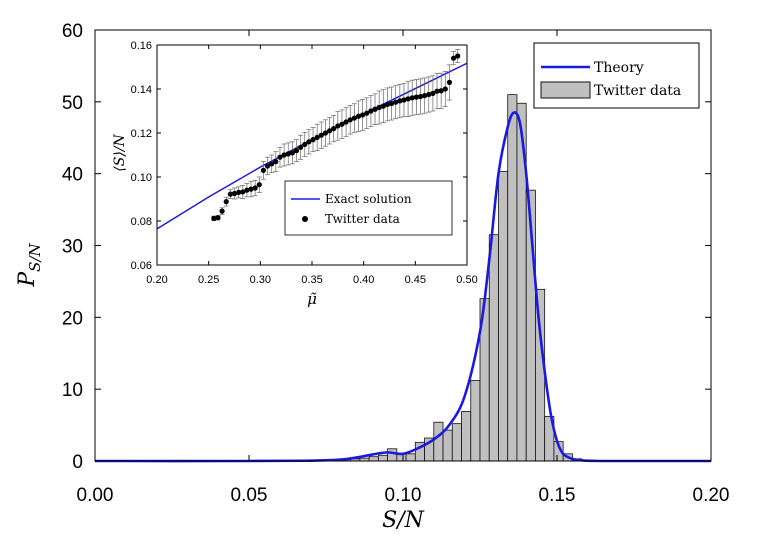  Describe the element at coordinates (368, 208) in the screenshot. I see `inset-legend-box` at that location.